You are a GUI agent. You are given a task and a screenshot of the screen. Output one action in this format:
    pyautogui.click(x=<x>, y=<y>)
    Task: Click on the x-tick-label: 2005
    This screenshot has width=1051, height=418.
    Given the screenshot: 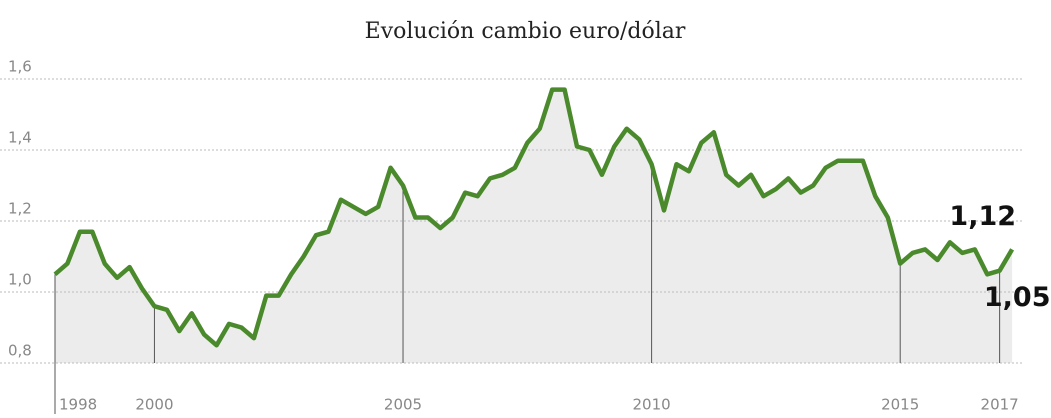 What is the action you would take?
    pyautogui.click(x=403, y=405)
    